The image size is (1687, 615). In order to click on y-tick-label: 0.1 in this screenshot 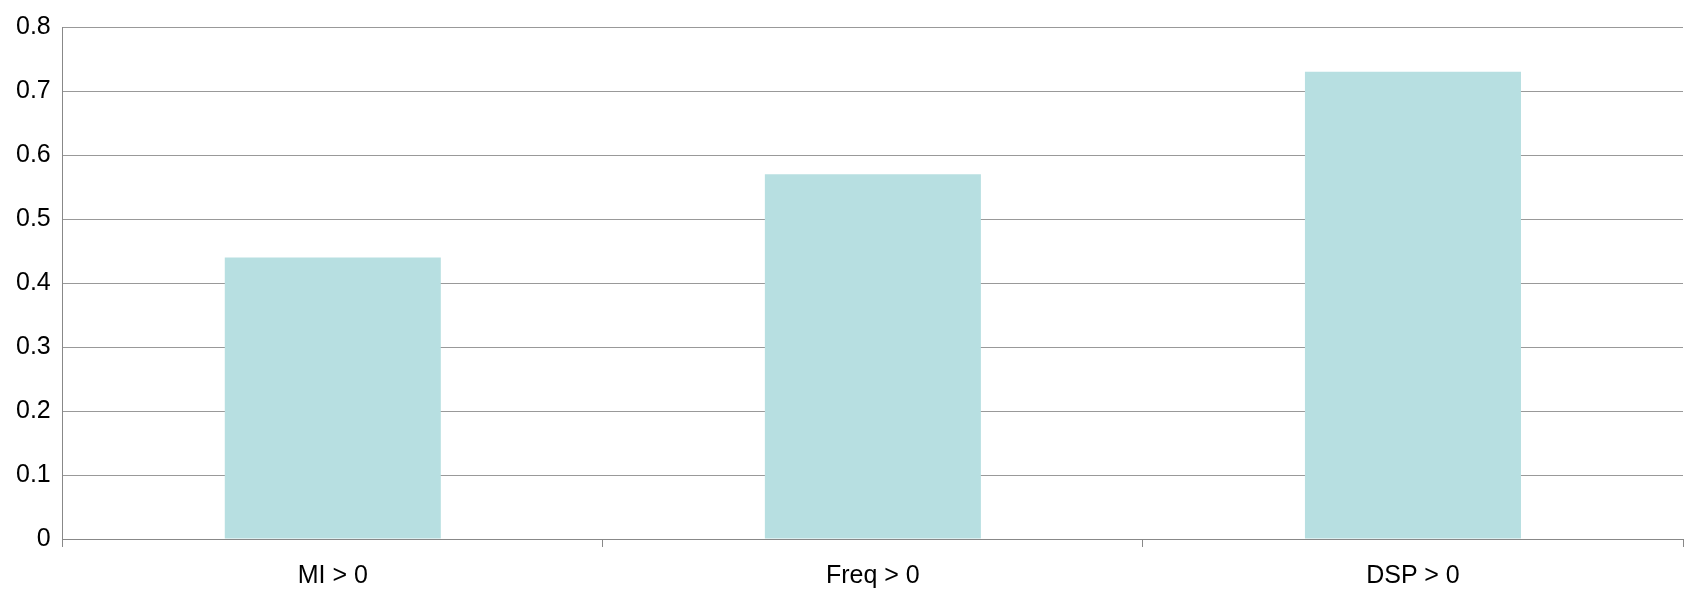, I will do `click(33, 472)`.